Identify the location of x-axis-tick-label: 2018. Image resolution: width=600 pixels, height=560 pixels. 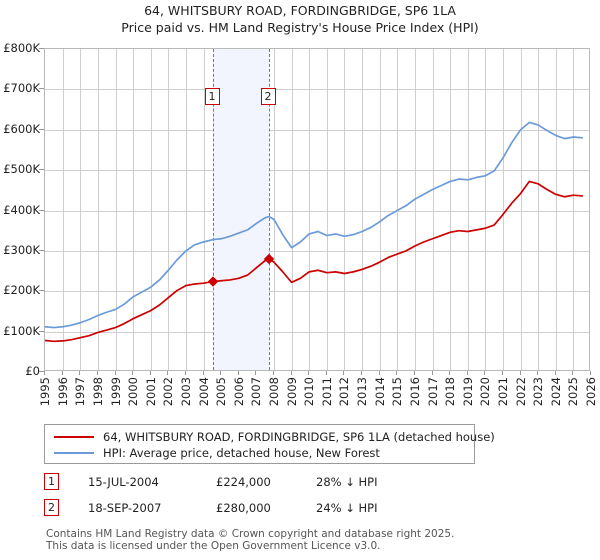
(450, 392).